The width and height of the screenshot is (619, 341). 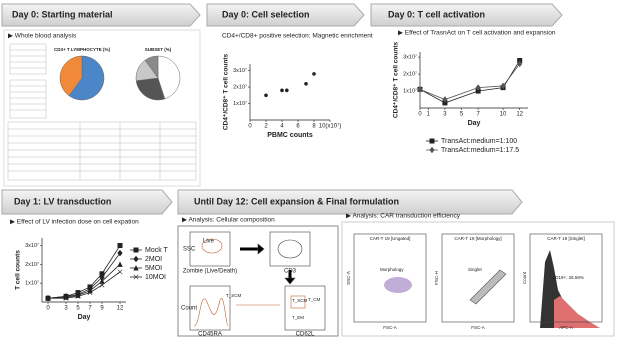 What do you see at coordinates (390, 238) in the screenshot?
I see `plot-title: CAR-T 19 [Ungated]` at bounding box center [390, 238].